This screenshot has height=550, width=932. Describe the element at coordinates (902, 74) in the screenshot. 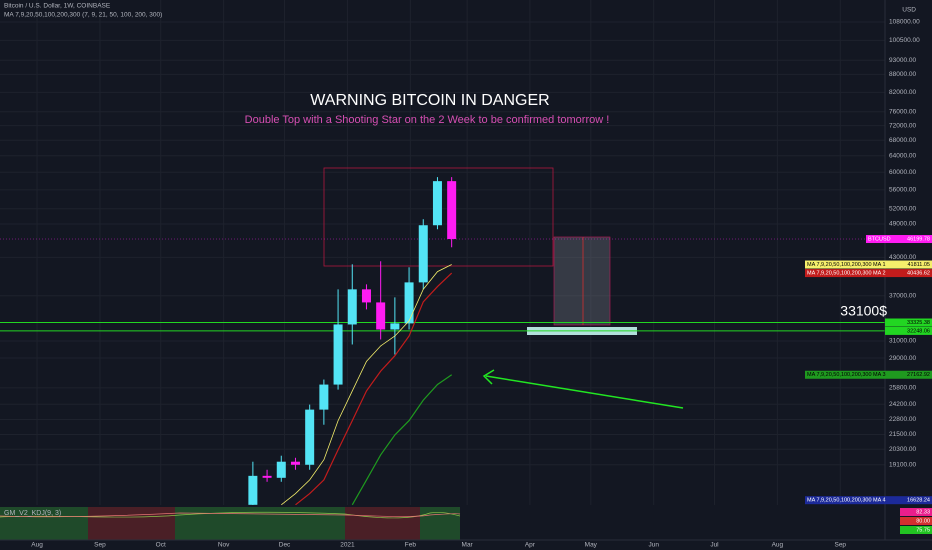

I see `y-tick-label: 88000.00` at that location.